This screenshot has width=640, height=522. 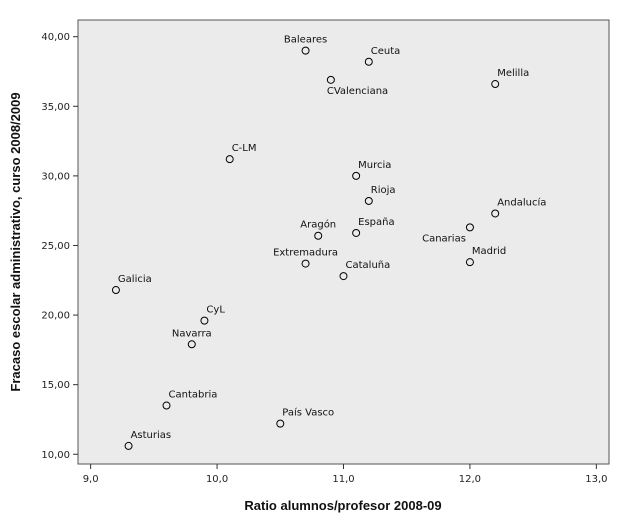 I want to click on point-label: CyL, so click(x=215, y=310).